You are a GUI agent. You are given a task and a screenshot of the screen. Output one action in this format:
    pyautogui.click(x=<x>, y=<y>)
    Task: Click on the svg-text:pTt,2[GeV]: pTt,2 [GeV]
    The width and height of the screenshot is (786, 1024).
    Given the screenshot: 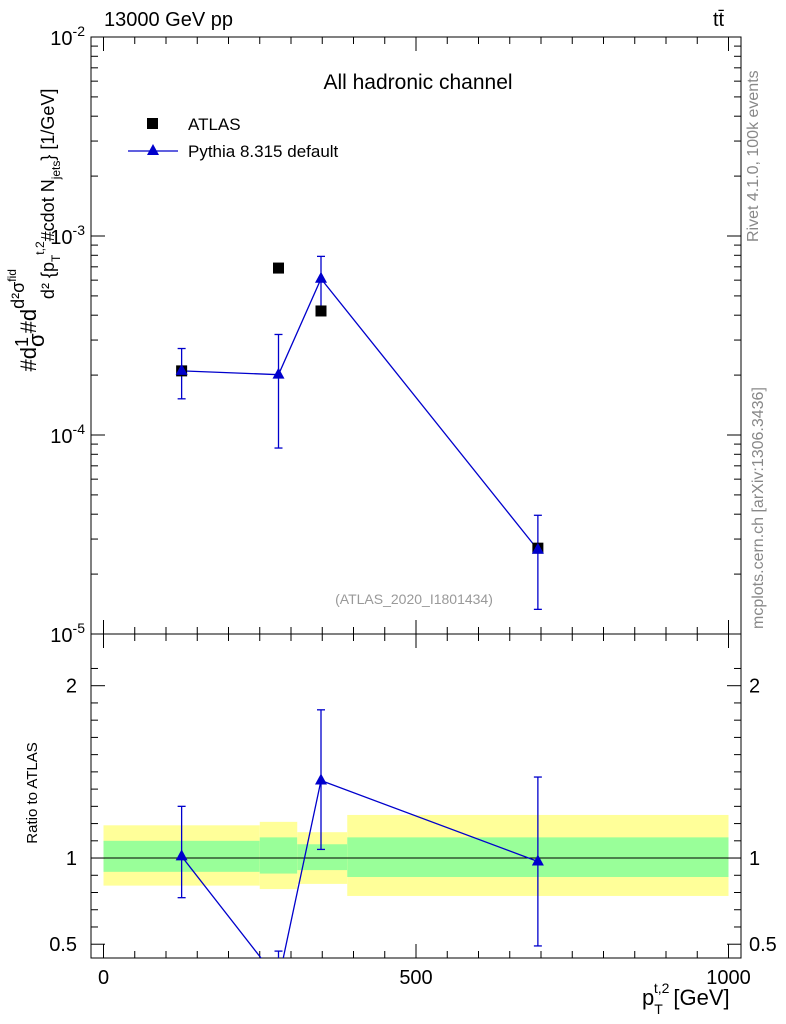 What is the action you would take?
    pyautogui.click(x=686, y=998)
    